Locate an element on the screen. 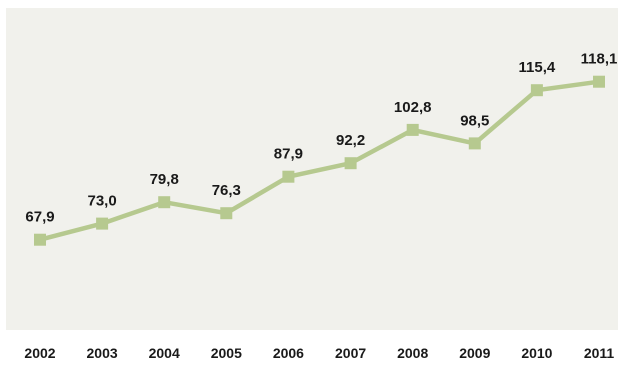 Image resolution: width=624 pixels, height=365 pixels. data-label-2005: 76,3 is located at coordinates (226, 190).